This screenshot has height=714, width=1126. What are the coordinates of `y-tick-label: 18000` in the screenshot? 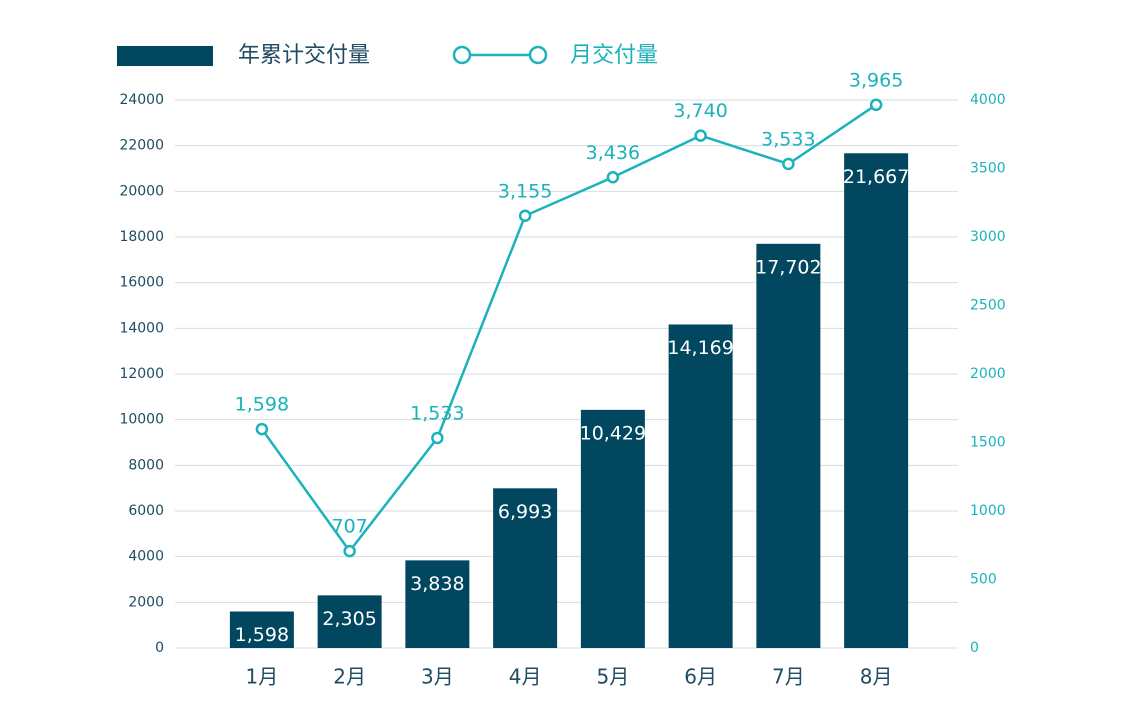 It's located at (141, 237).